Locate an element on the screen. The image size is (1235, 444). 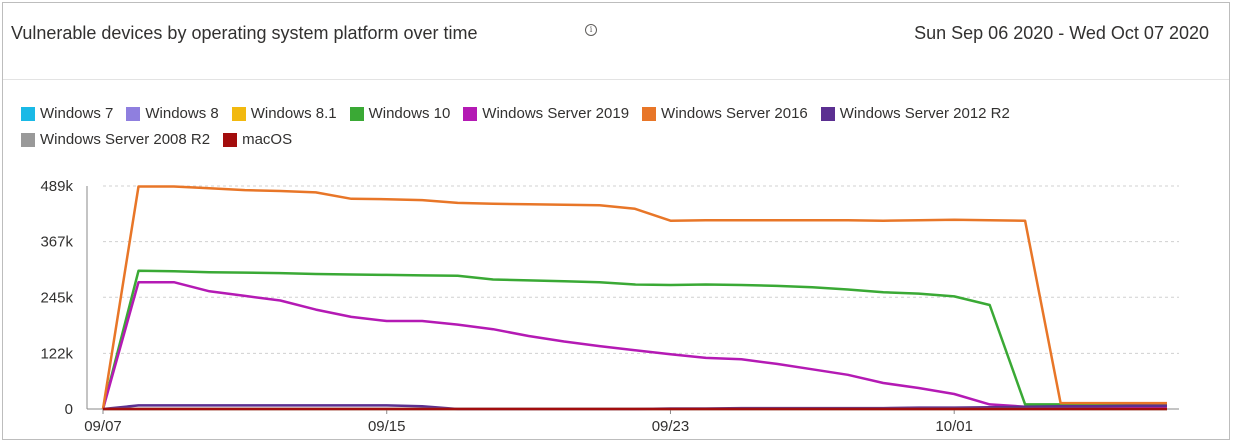
legend-item: Windows Server 2012 R2 is located at coordinates (915, 113).